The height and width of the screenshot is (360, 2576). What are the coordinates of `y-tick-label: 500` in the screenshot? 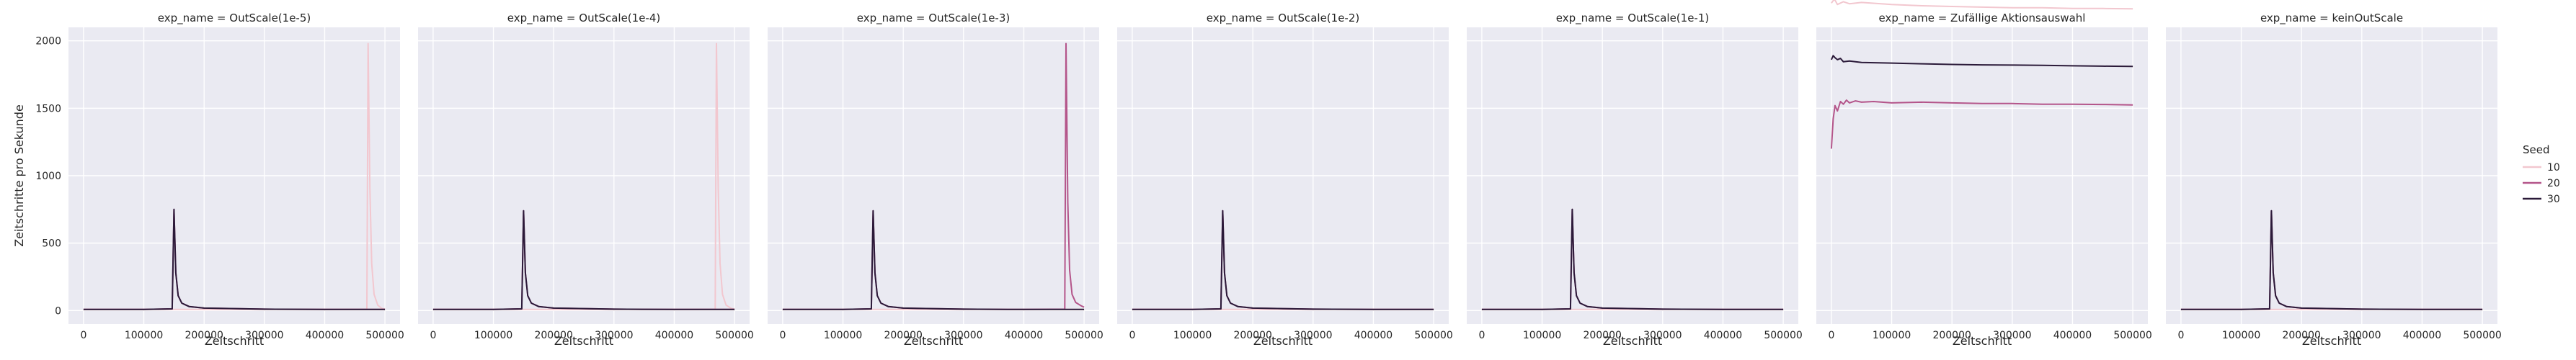 It's located at (51, 244).